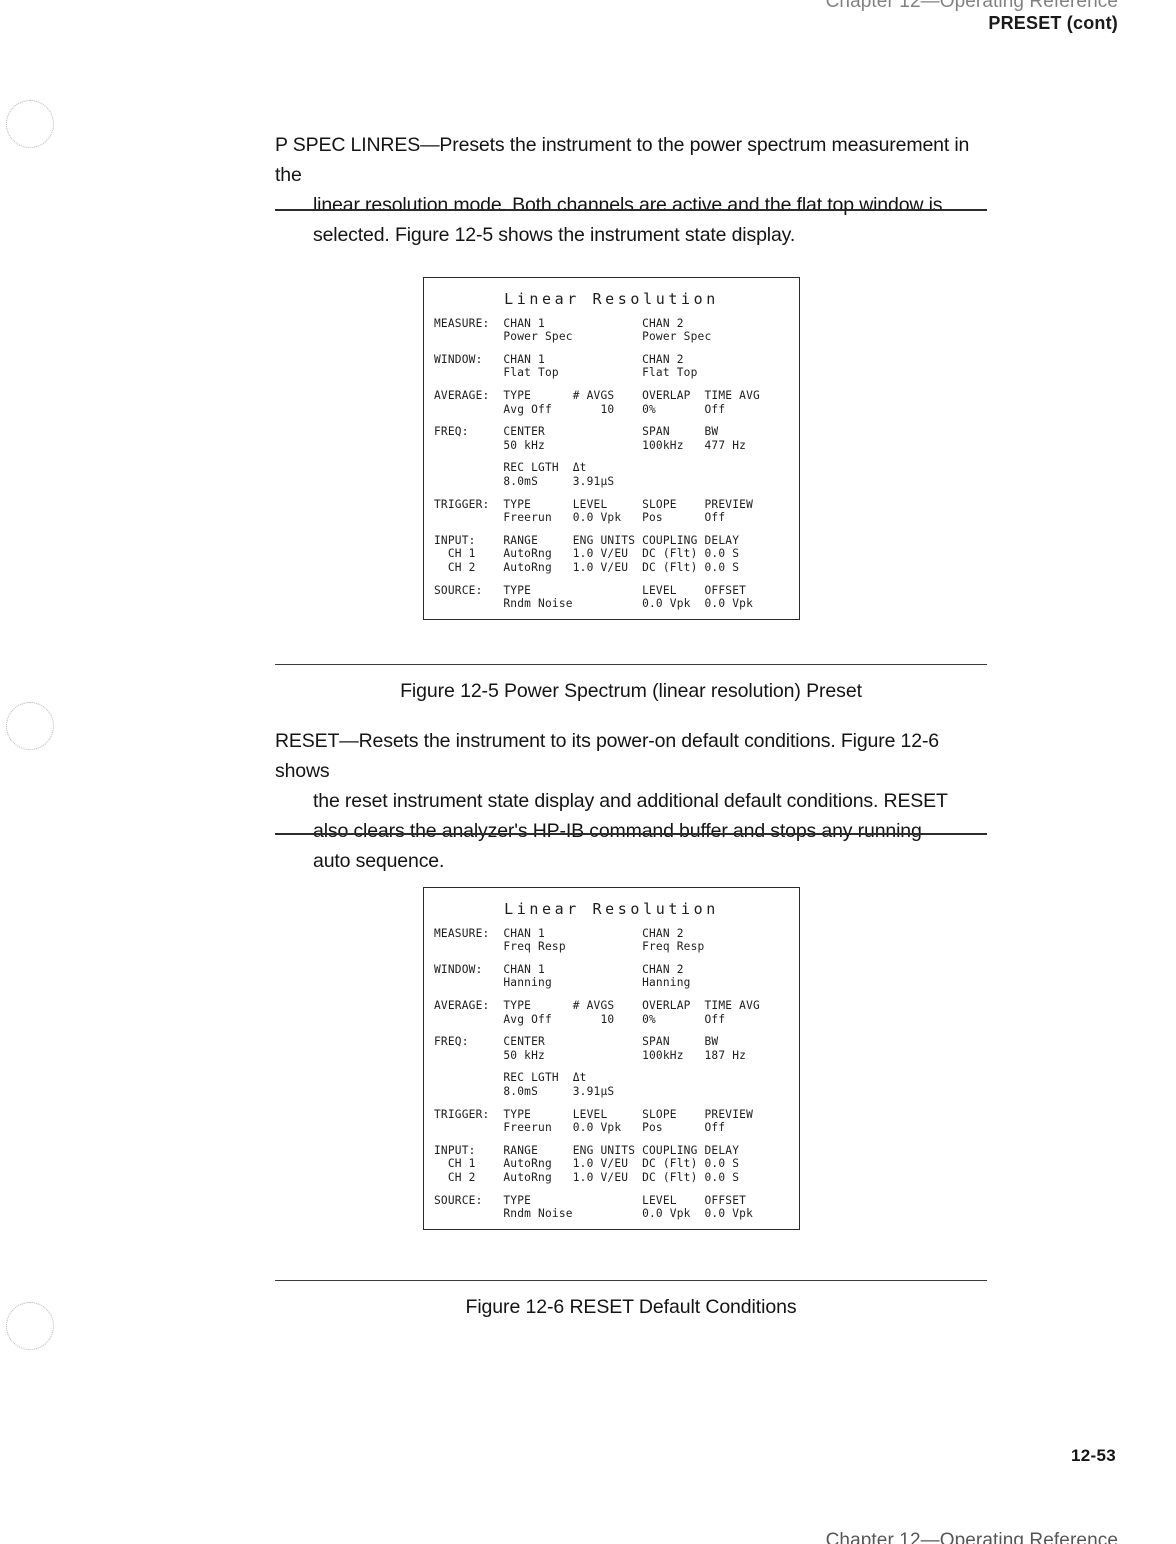  I want to click on paragraph-line: auto sequence., so click(379, 861).